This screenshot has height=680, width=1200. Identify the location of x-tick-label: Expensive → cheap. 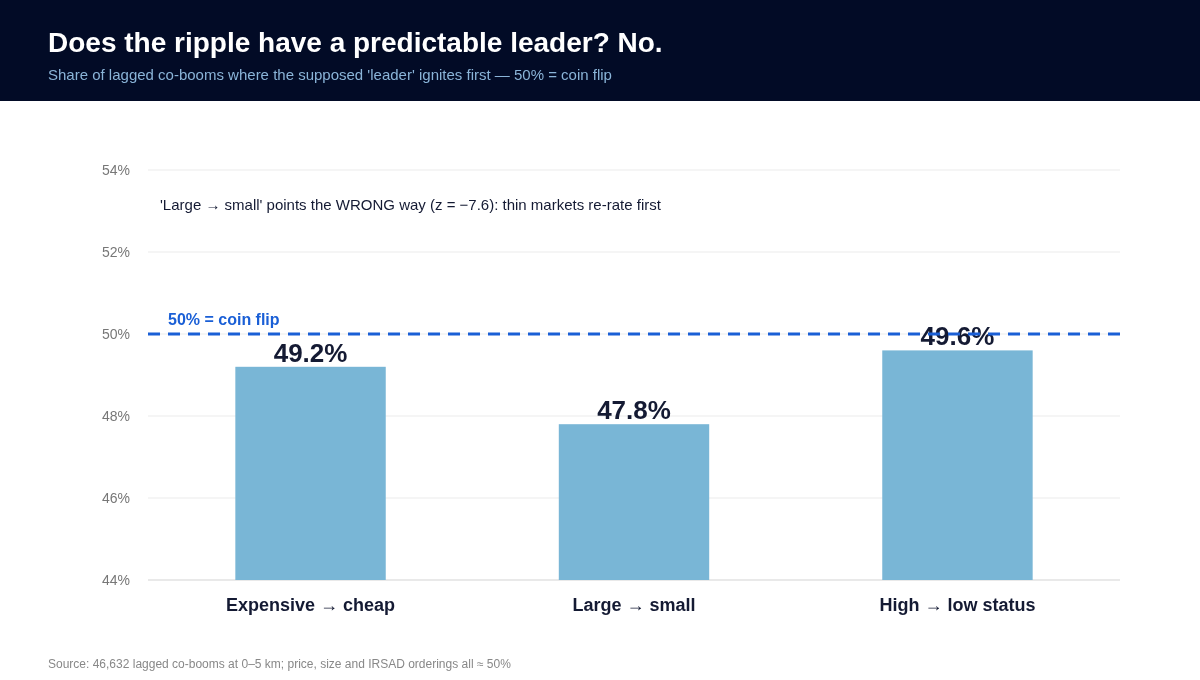
(311, 605).